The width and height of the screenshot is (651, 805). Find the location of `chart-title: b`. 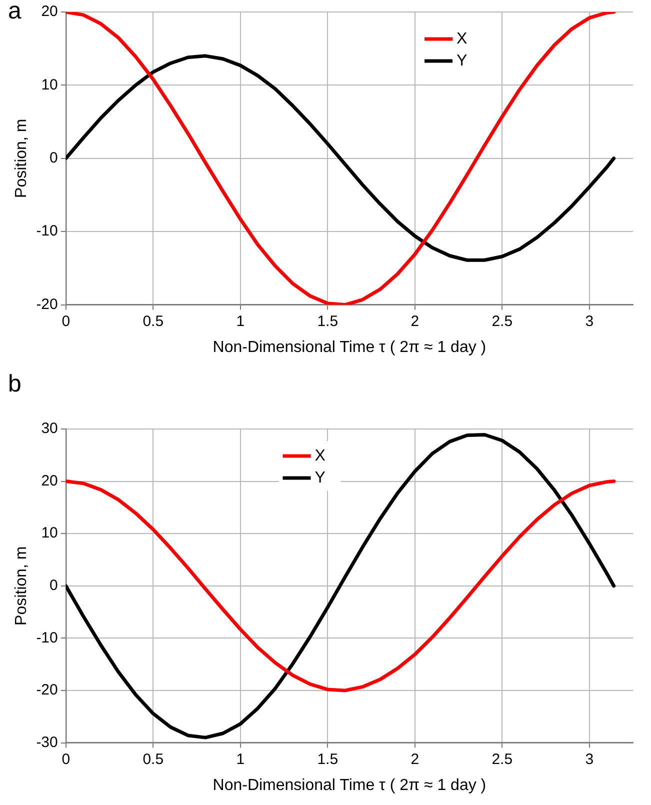

chart-title: b is located at coordinates (15, 384).